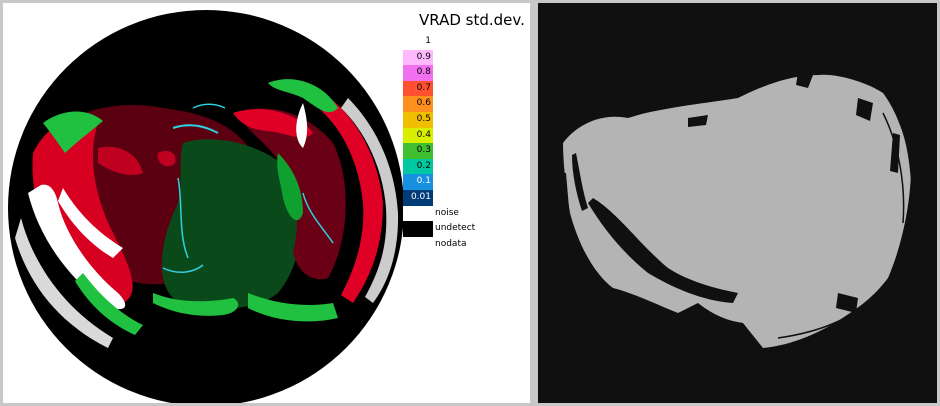 This screenshot has width=940, height=406. I want to click on legend-swatch: 0.5, so click(418, 120).